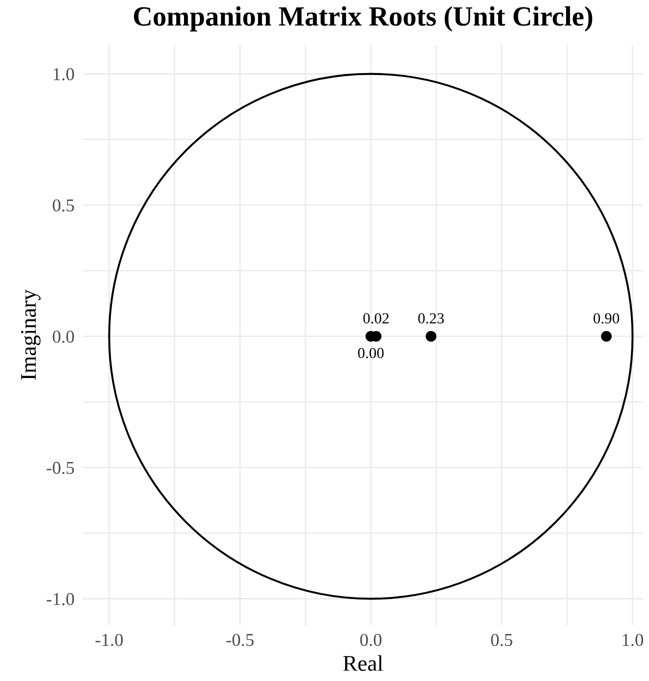 Image resolution: width=649 pixels, height=681 pixels. What do you see at coordinates (240, 640) in the screenshot?
I see `x-tick-label: -0.5` at bounding box center [240, 640].